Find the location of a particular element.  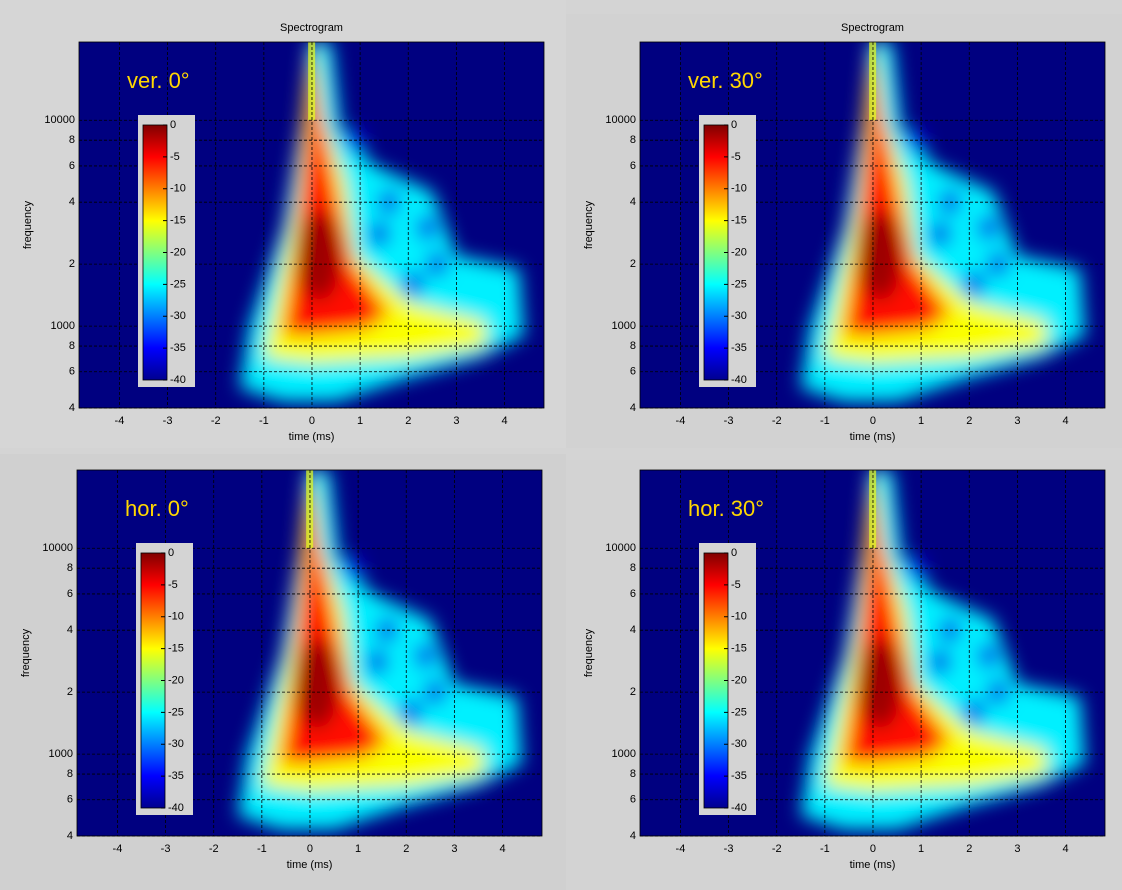

colorbar-tick-label: -30 is located at coordinates (739, 744).